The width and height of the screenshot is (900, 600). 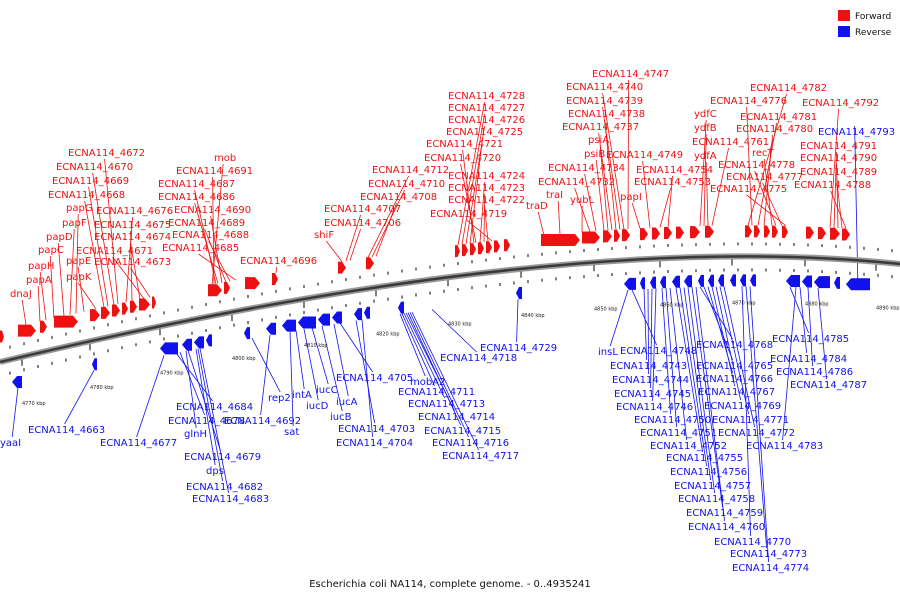 I want to click on forward-gene-label: papA, so click(x=39, y=280).